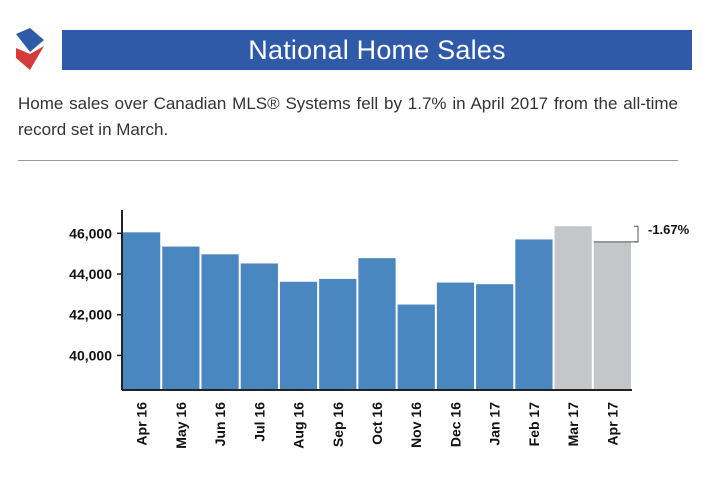 This screenshot has width=707, height=480. I want to click on x-tick-label: Feb 17, so click(534, 424).